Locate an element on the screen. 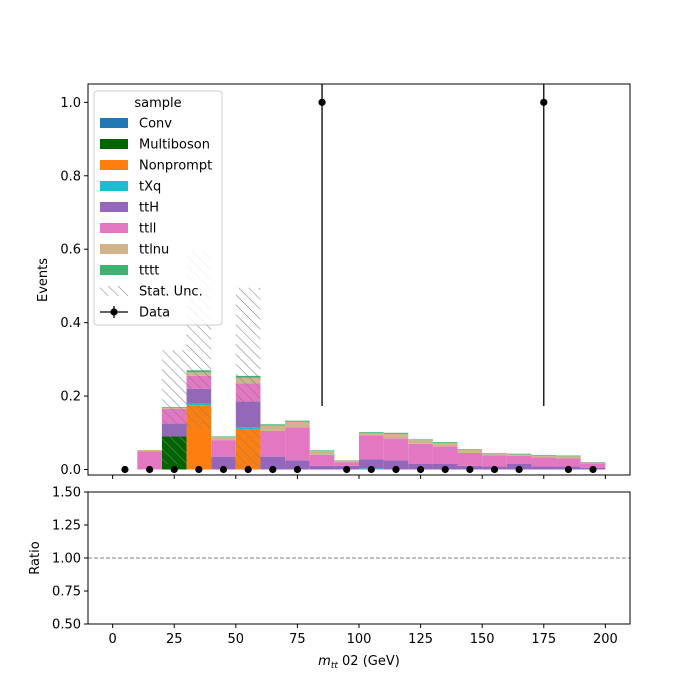  main-y-axis: 0.0 0.2 0.4 0.6 0.8 1.0 is located at coordinates (74, 287).